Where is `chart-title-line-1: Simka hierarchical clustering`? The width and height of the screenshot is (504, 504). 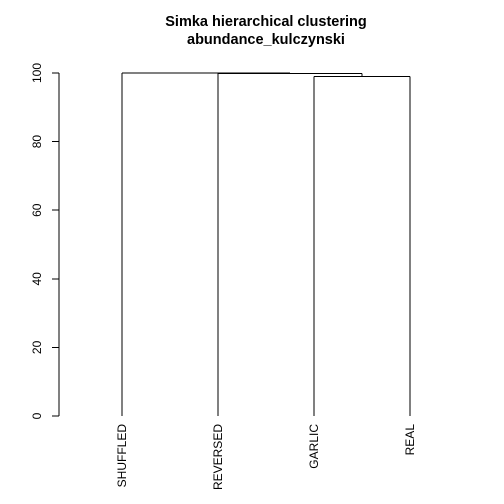 chart-title-line-1: Simka hierarchical clustering is located at coordinates (265, 22).